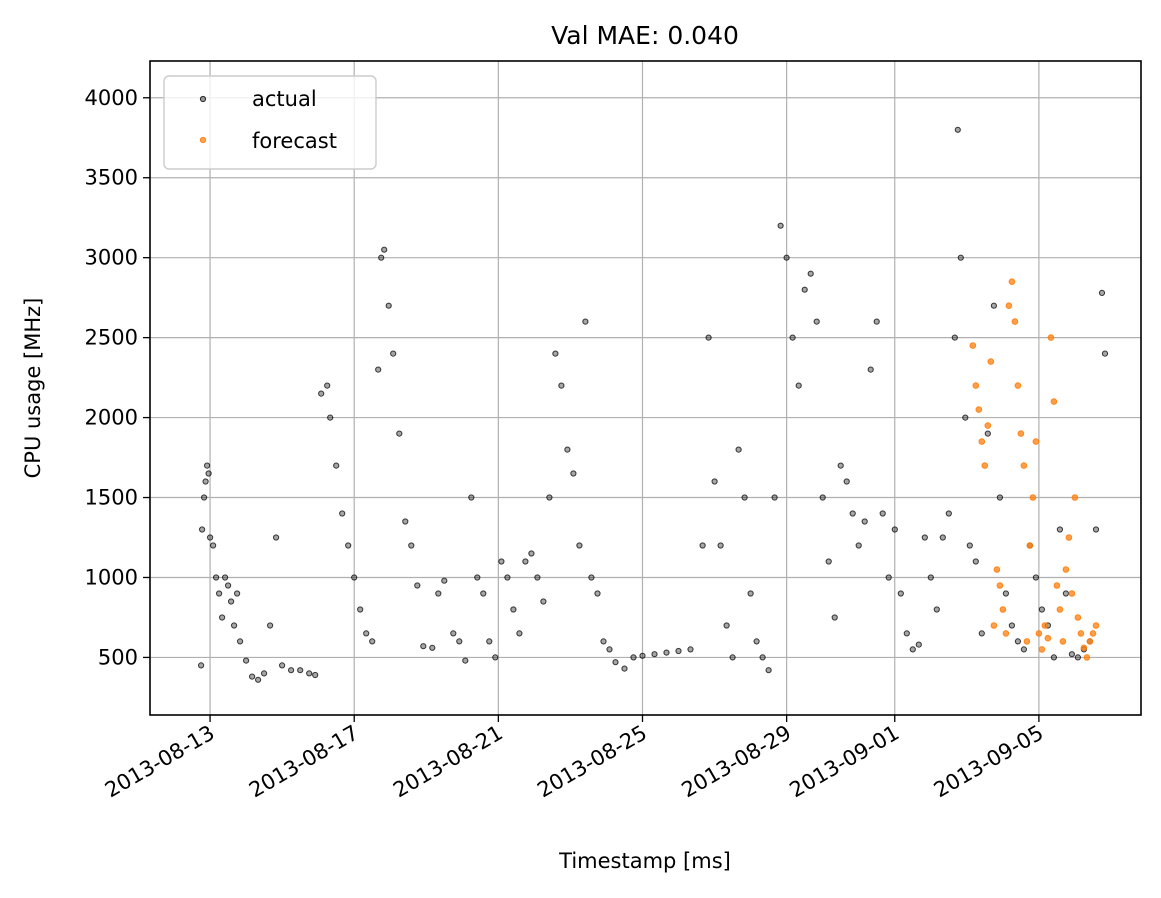  Describe the element at coordinates (111, 338) in the screenshot. I see `y-tick-label: 2500` at that location.